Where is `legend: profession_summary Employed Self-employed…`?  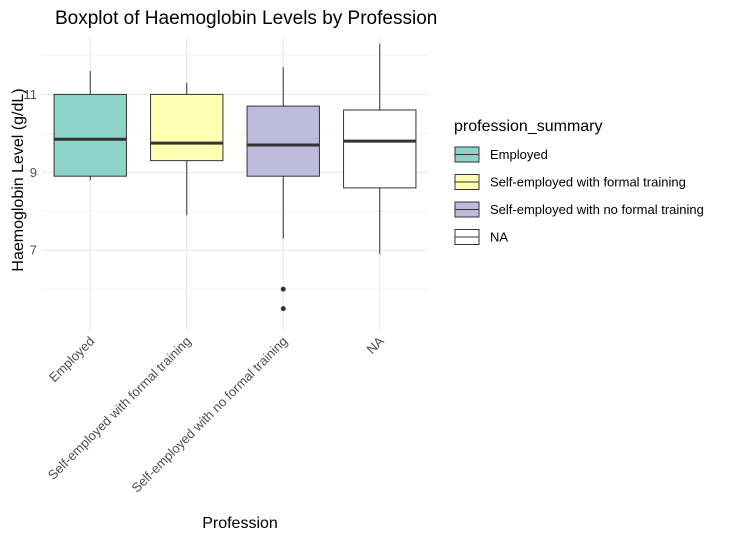 legend: profession_summary Employed Self-employed… is located at coordinates (579, 181).